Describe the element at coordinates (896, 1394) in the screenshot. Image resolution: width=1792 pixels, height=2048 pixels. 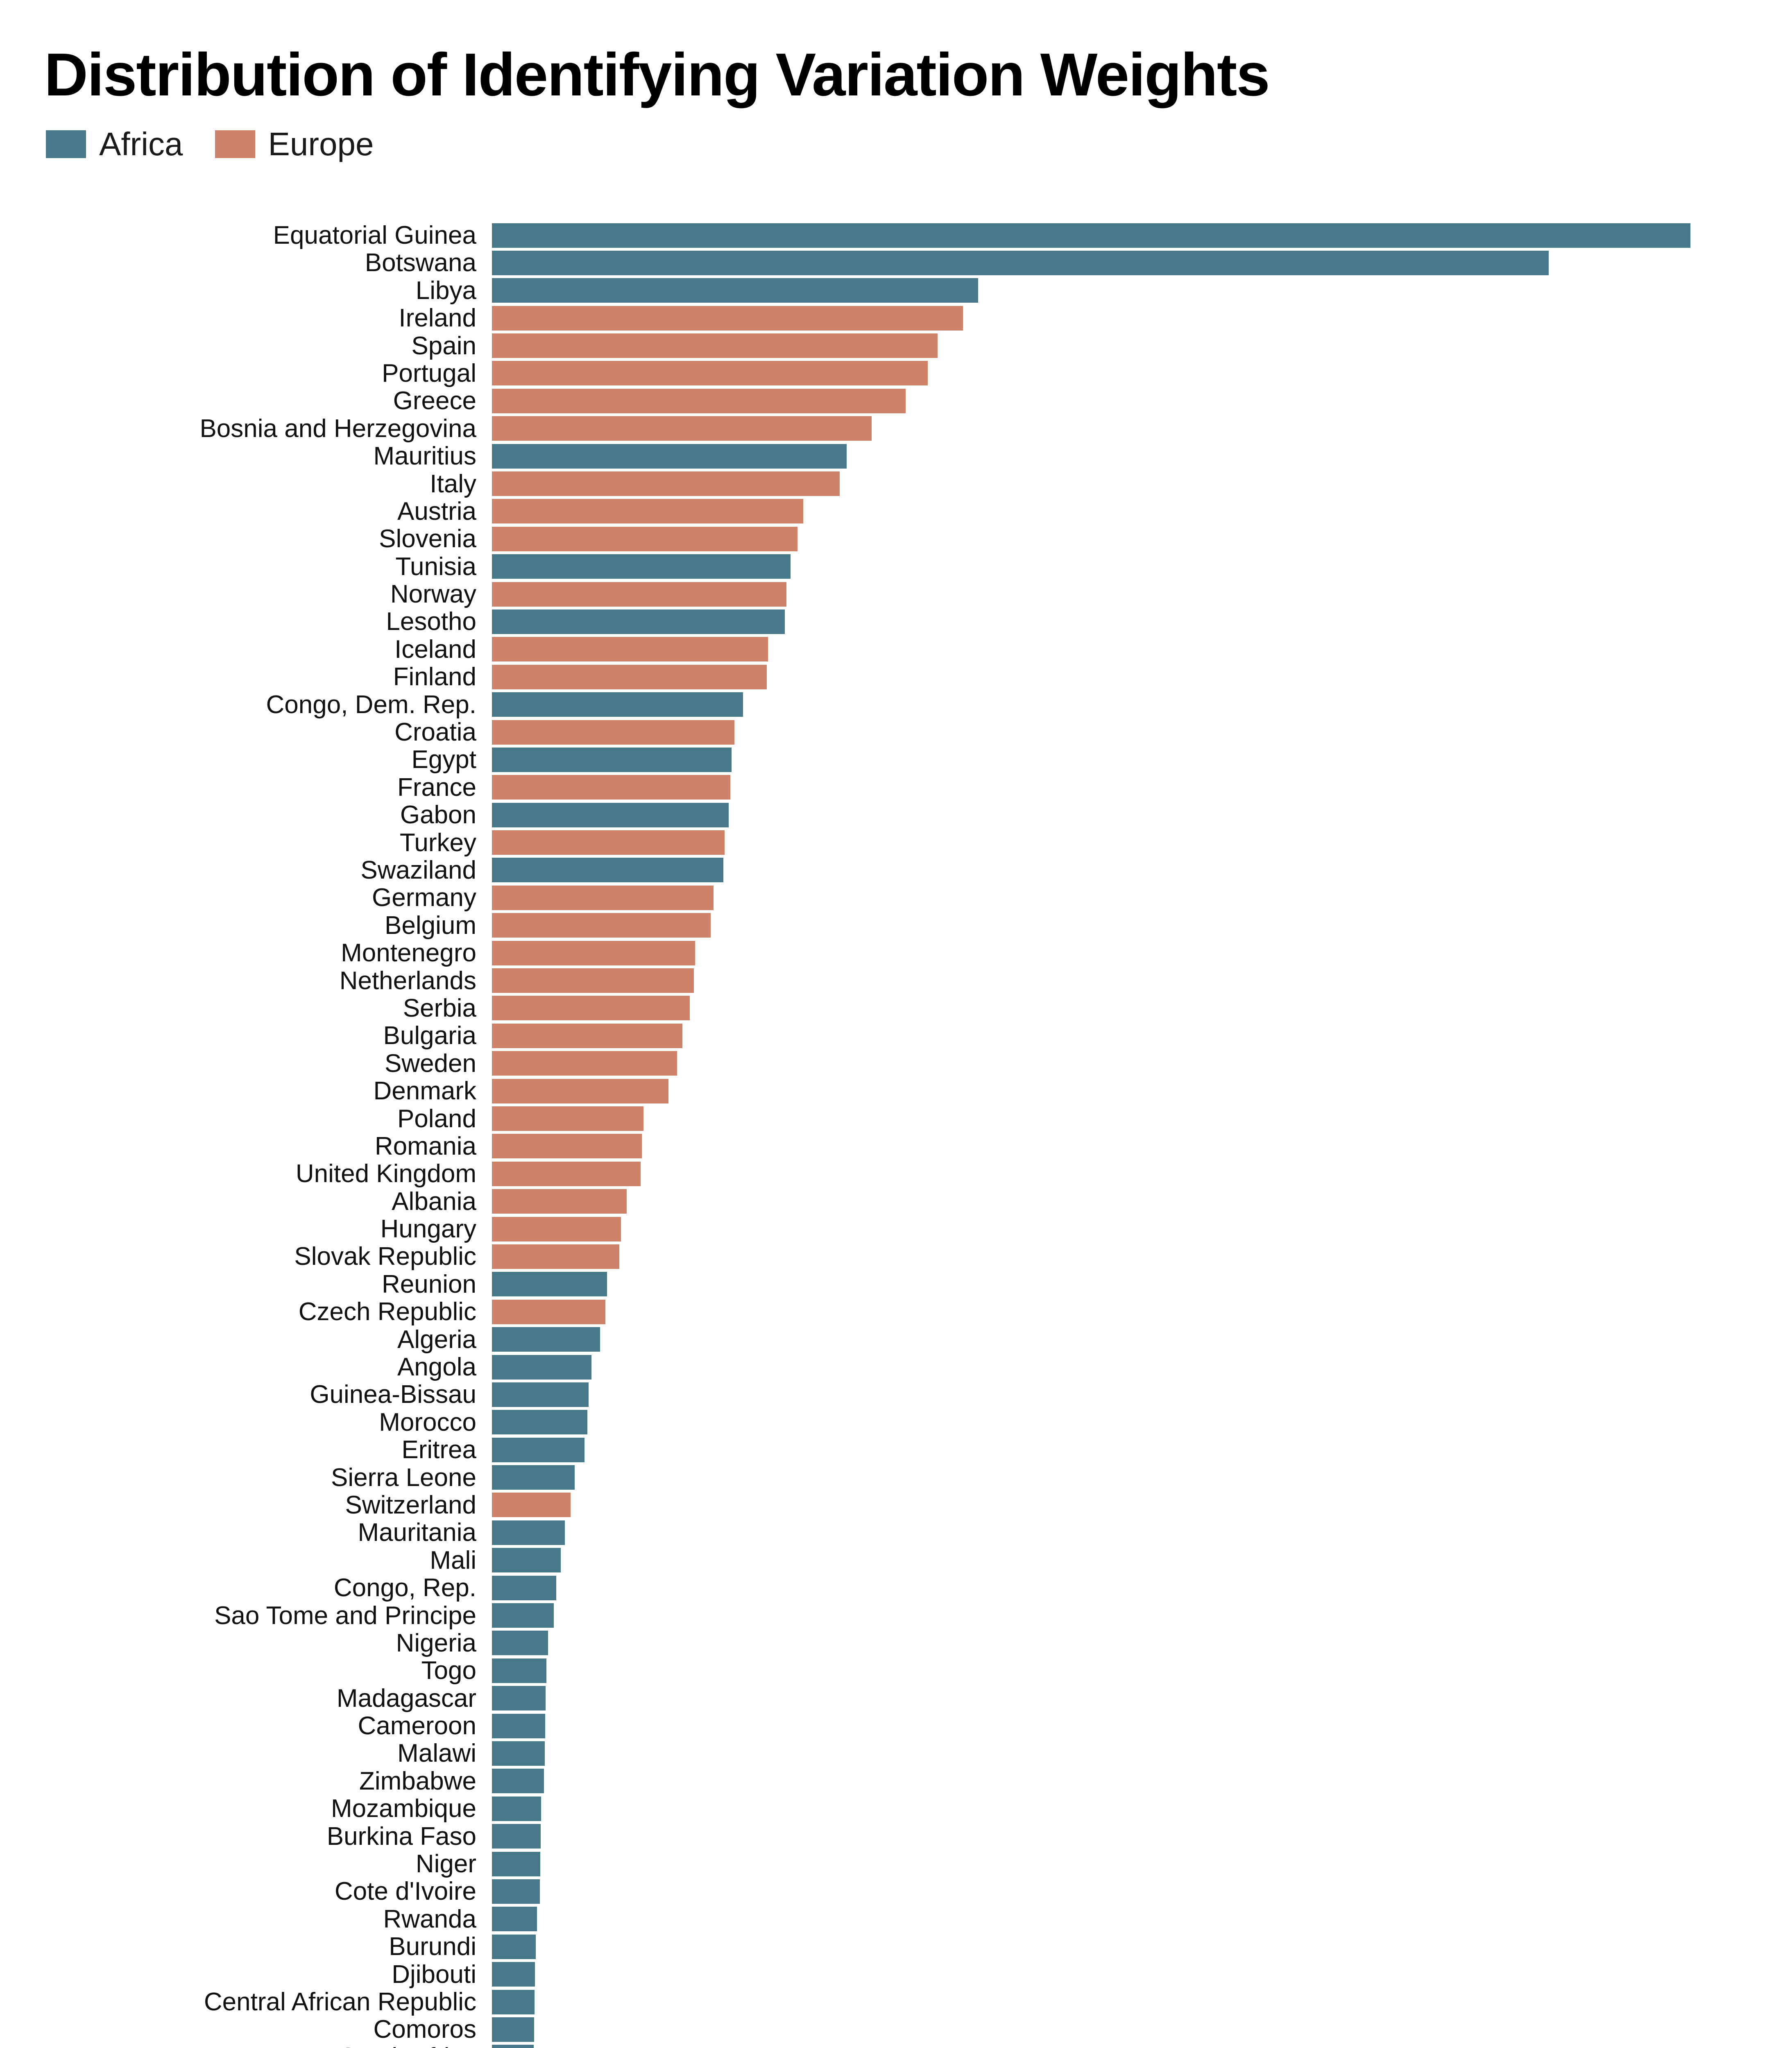
I see `chart-row: Guinea-Bissau` at that location.